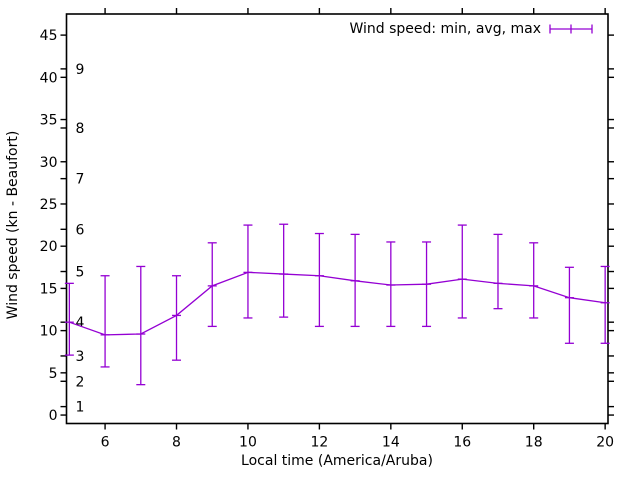 The width and height of the screenshot is (640, 480). What do you see at coordinates (49, 36) in the screenshot?
I see `y-tick-label-kn: 45` at bounding box center [49, 36].